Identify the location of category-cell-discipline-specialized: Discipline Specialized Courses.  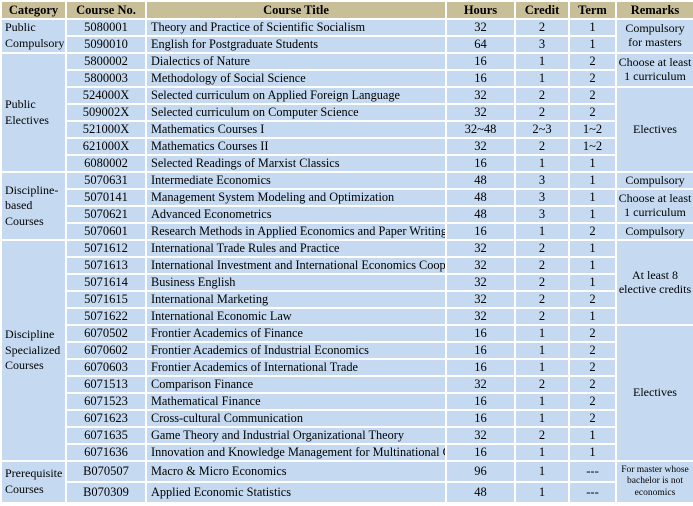
(33, 350).